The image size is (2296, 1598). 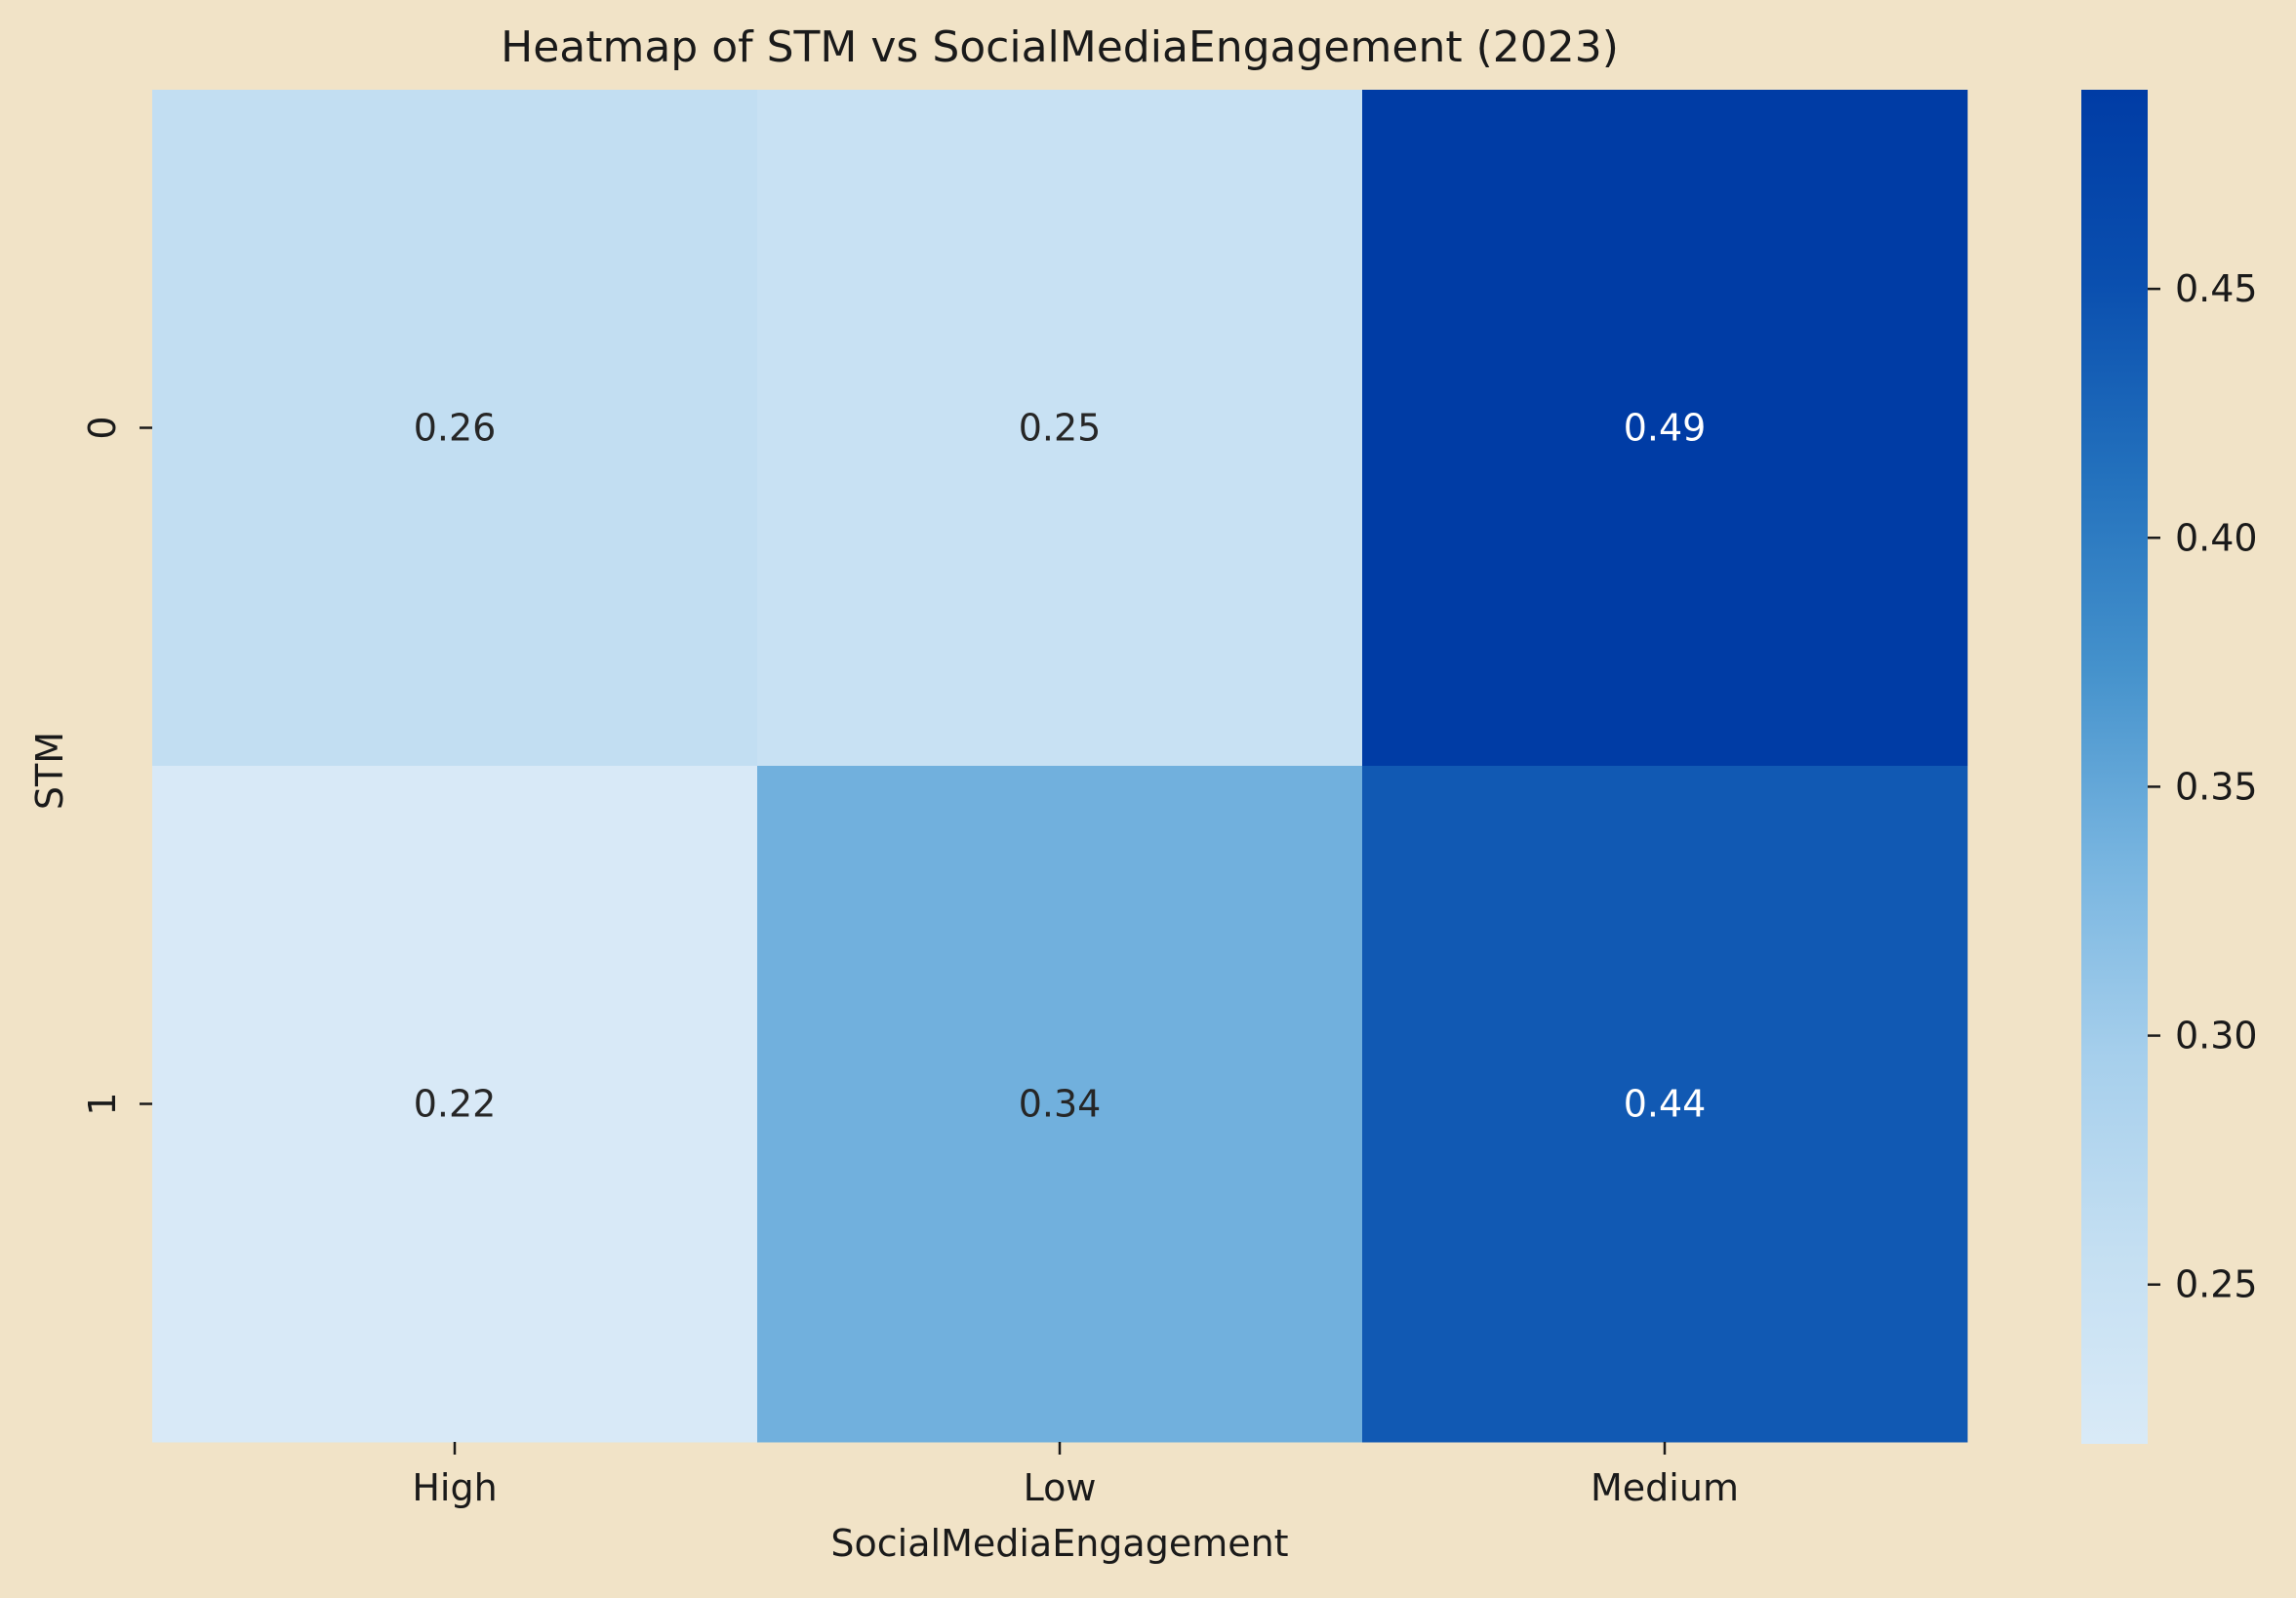 I want to click on colorbar-tick-label: 0.45, so click(x=2216, y=289).